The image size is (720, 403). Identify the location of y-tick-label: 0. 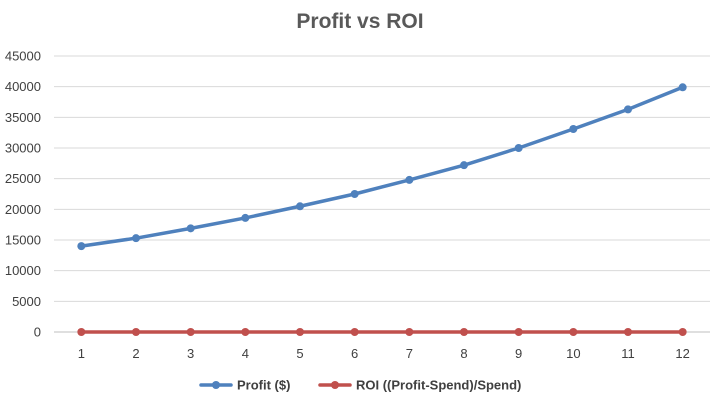
(37, 332).